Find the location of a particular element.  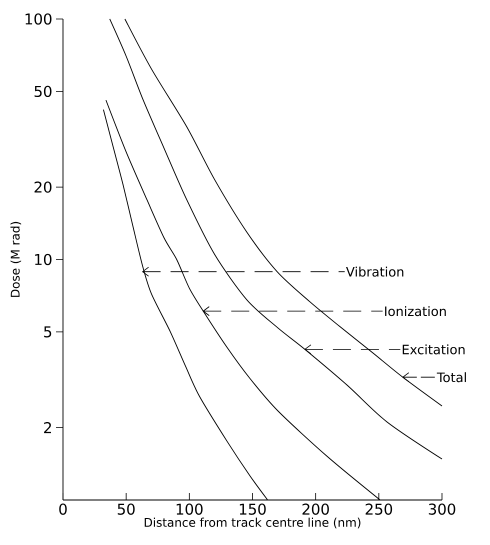

x-tick-label: 50 is located at coordinates (126, 509).